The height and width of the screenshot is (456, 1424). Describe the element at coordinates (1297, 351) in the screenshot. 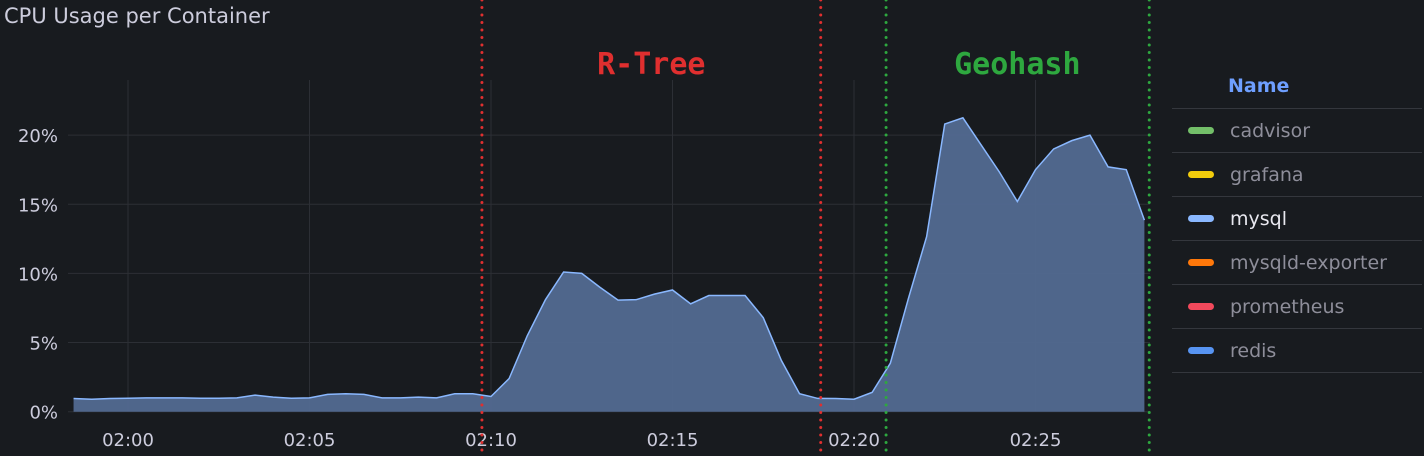

I see `legend-item-redis: redis` at that location.